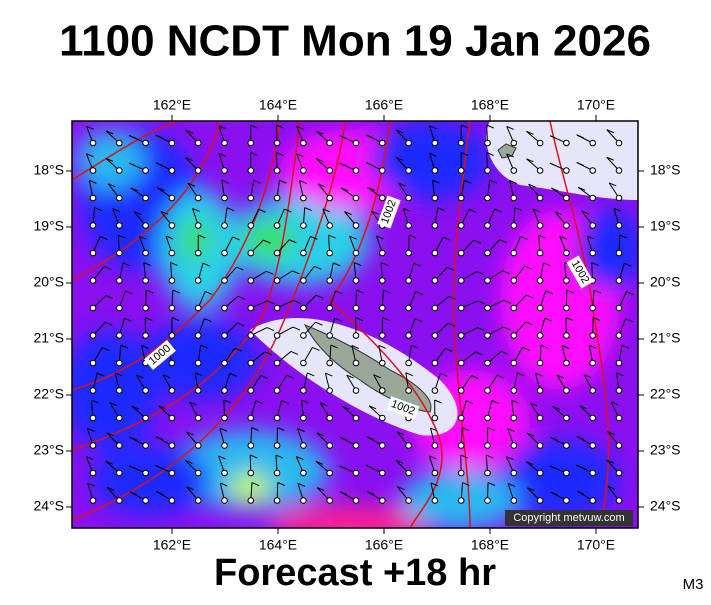 The width and height of the screenshot is (711, 605). What do you see at coordinates (48, 394) in the screenshot?
I see `lat-label: 22°S` at bounding box center [48, 394].